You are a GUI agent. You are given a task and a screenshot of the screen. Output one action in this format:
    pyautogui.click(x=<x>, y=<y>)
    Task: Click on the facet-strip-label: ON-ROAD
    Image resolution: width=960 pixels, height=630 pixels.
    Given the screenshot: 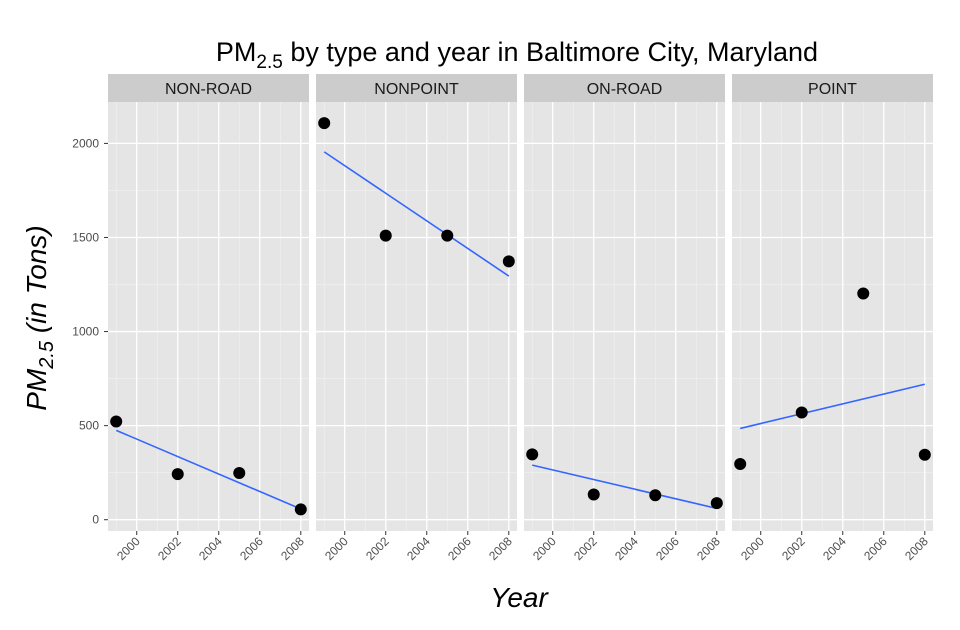 What is the action you would take?
    pyautogui.click(x=625, y=89)
    